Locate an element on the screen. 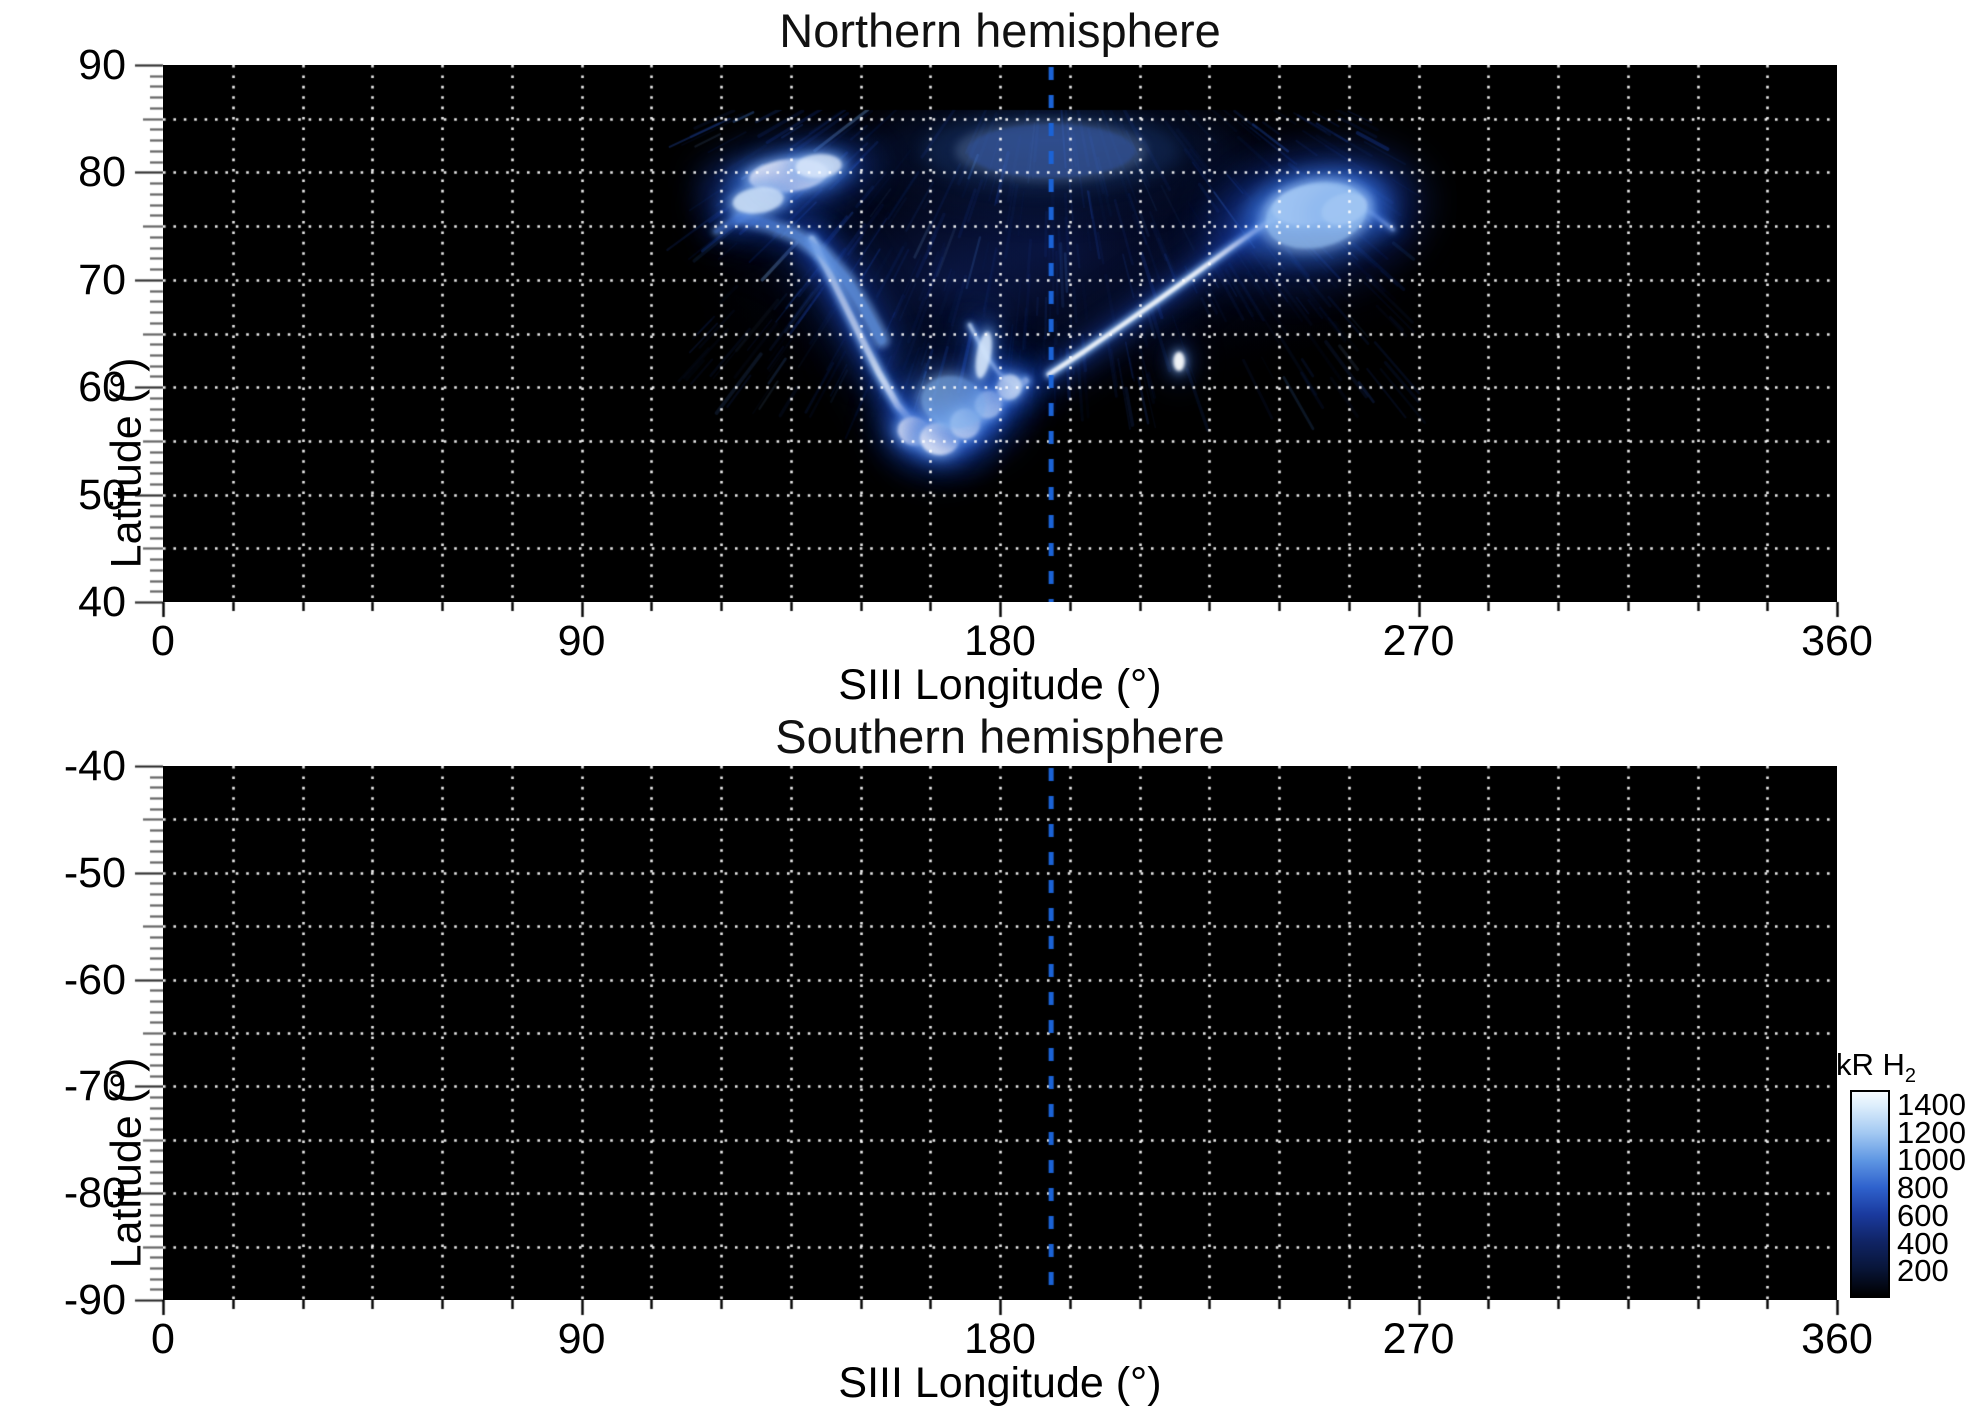  colorbar-gradient is located at coordinates (1870, 1194).